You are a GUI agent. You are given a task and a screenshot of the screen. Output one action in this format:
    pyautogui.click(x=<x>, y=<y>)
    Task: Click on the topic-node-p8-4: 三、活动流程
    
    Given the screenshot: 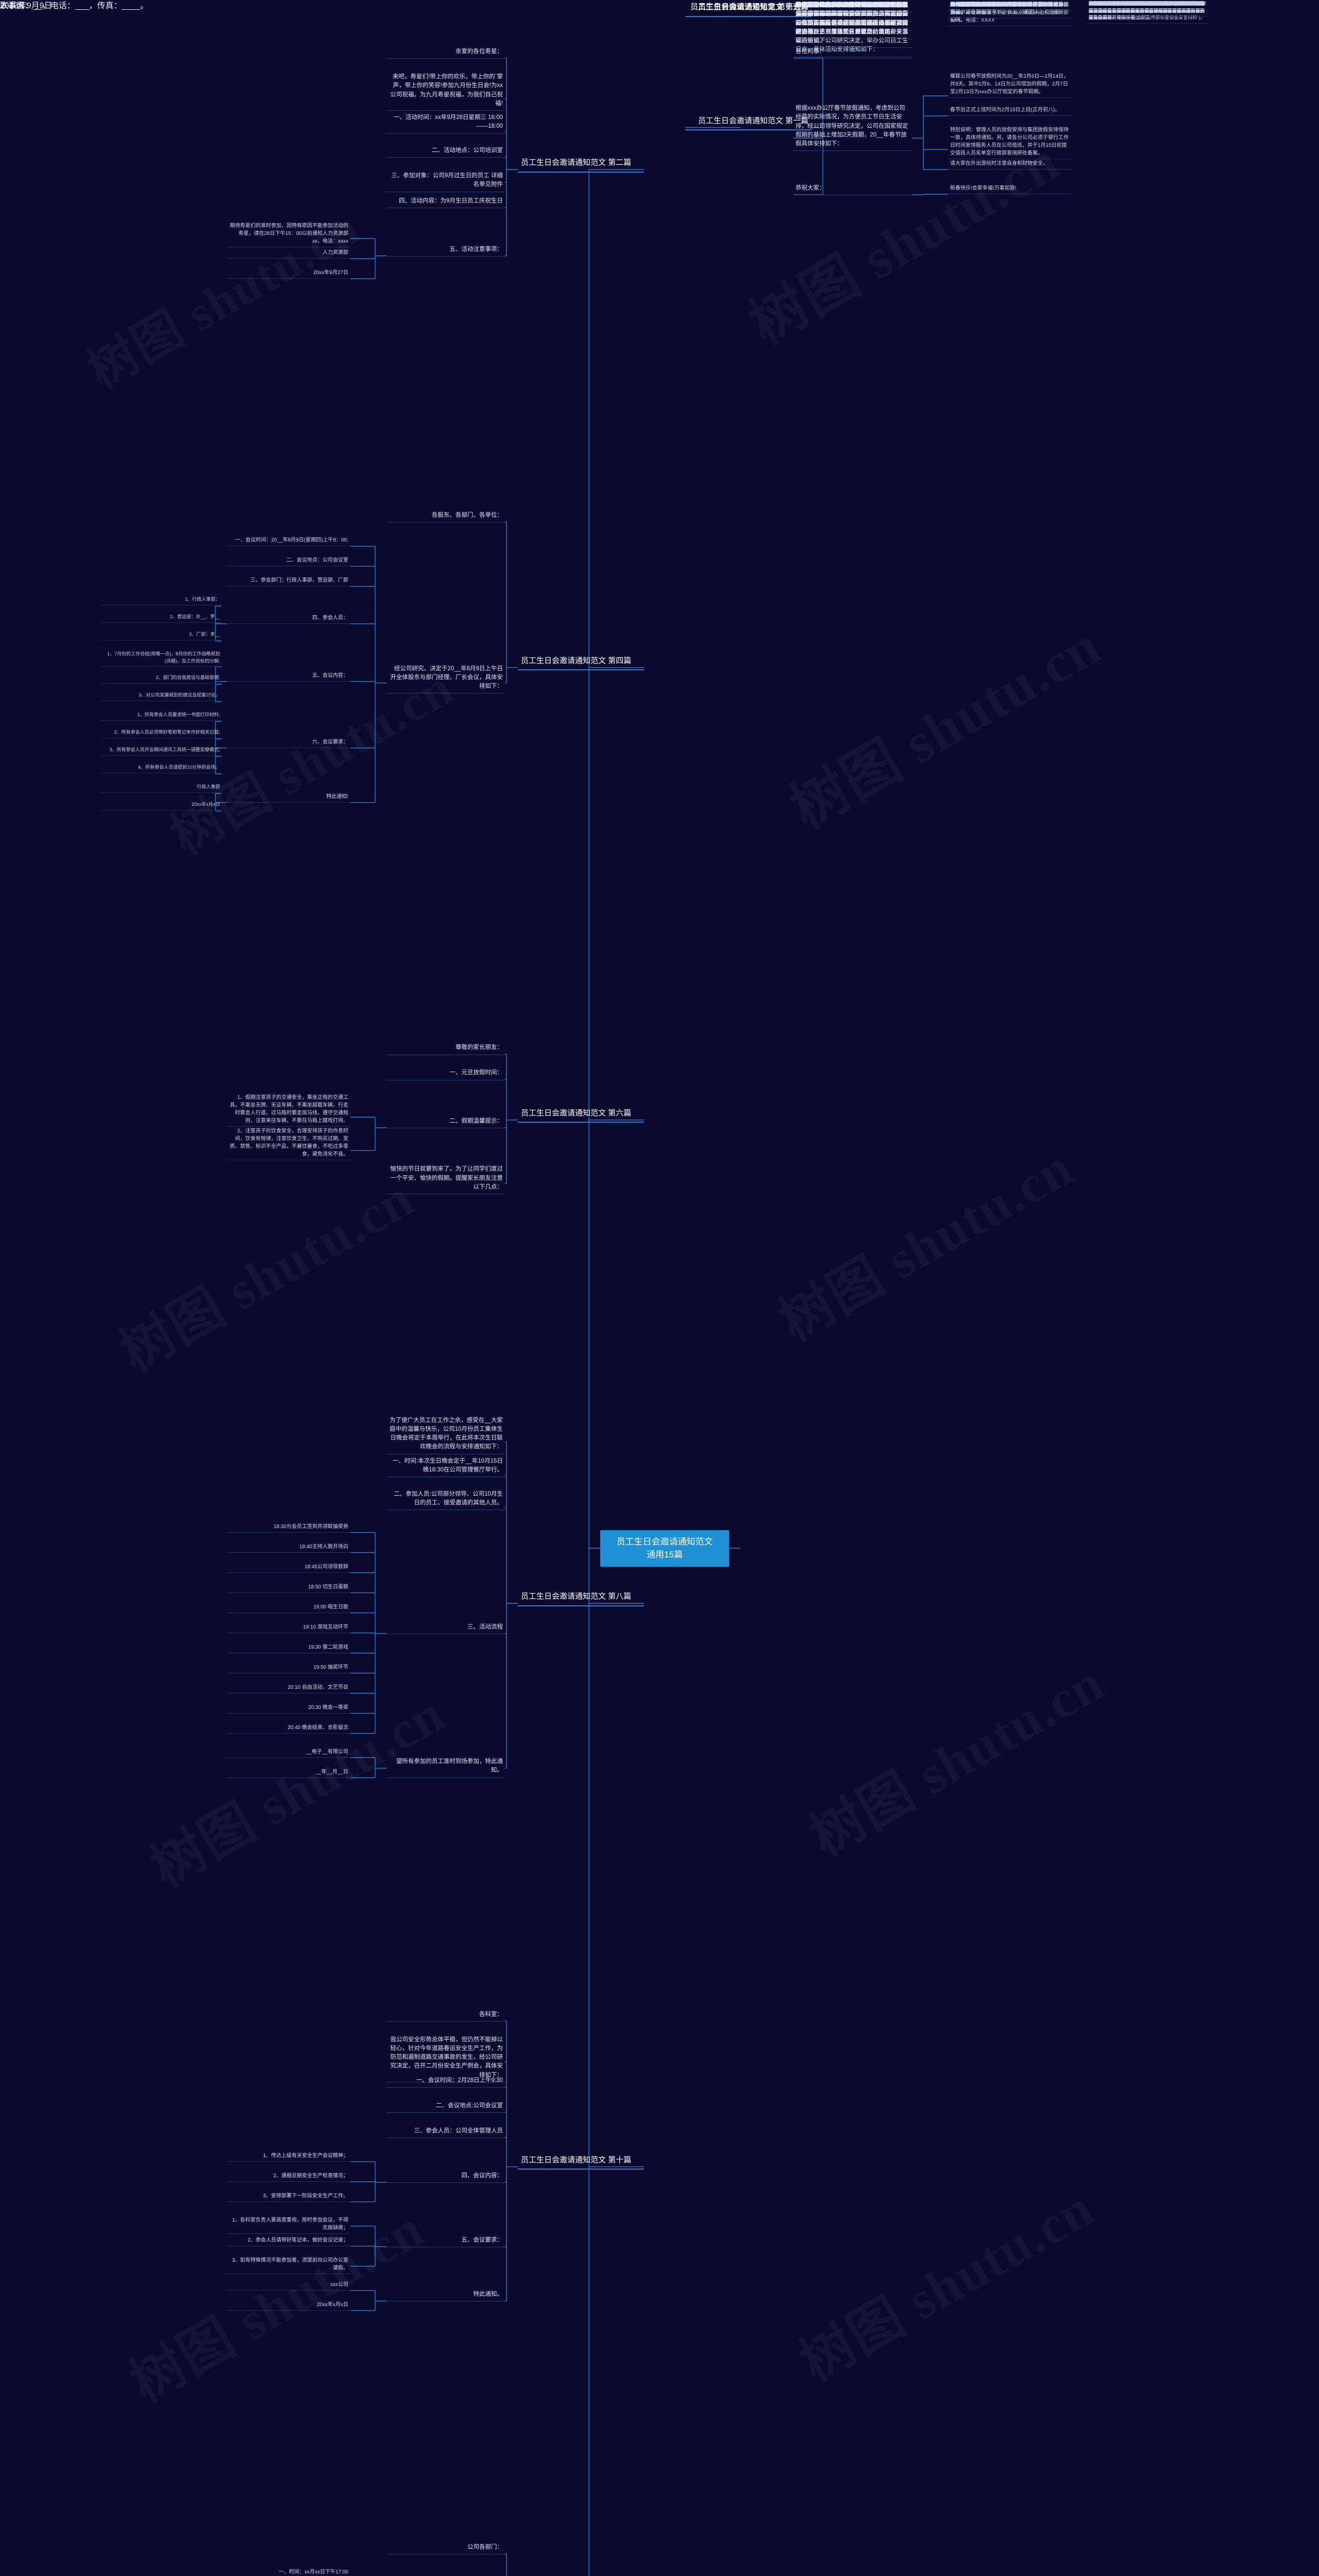 What is the action you would take?
    pyautogui.click(x=445, y=1628)
    